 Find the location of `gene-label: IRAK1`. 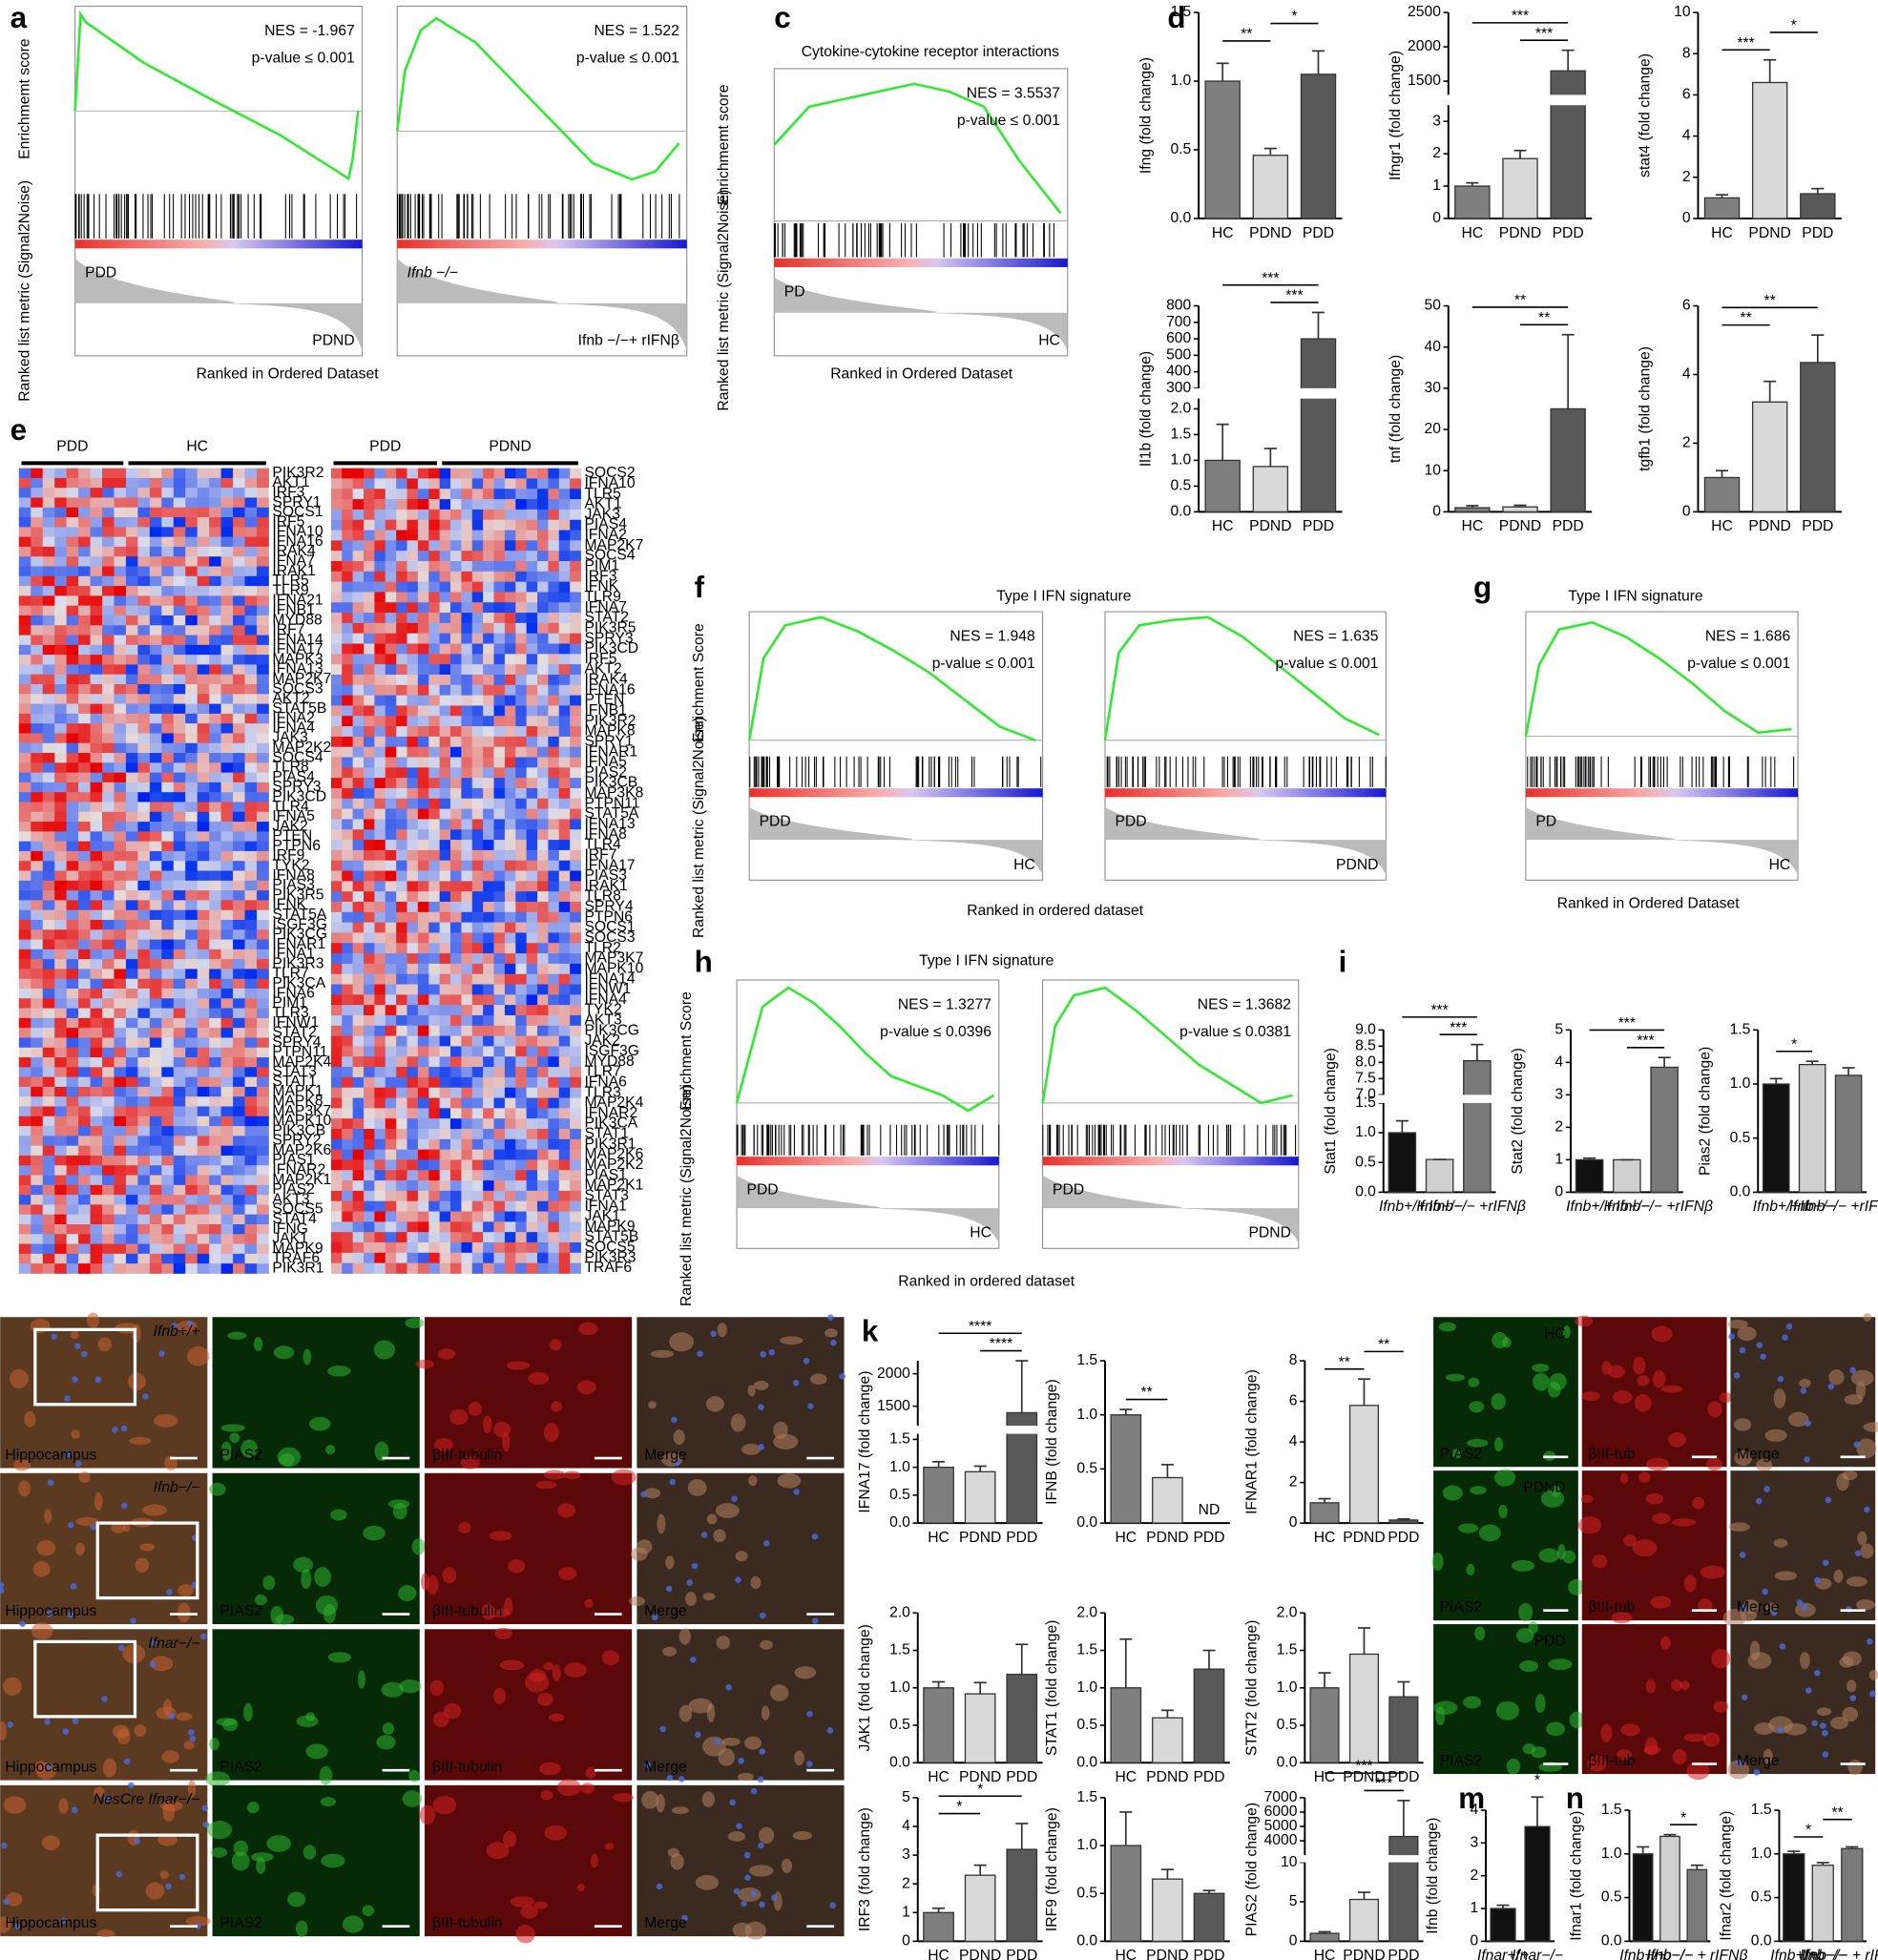

gene-label: IRAK1 is located at coordinates (293, 571).